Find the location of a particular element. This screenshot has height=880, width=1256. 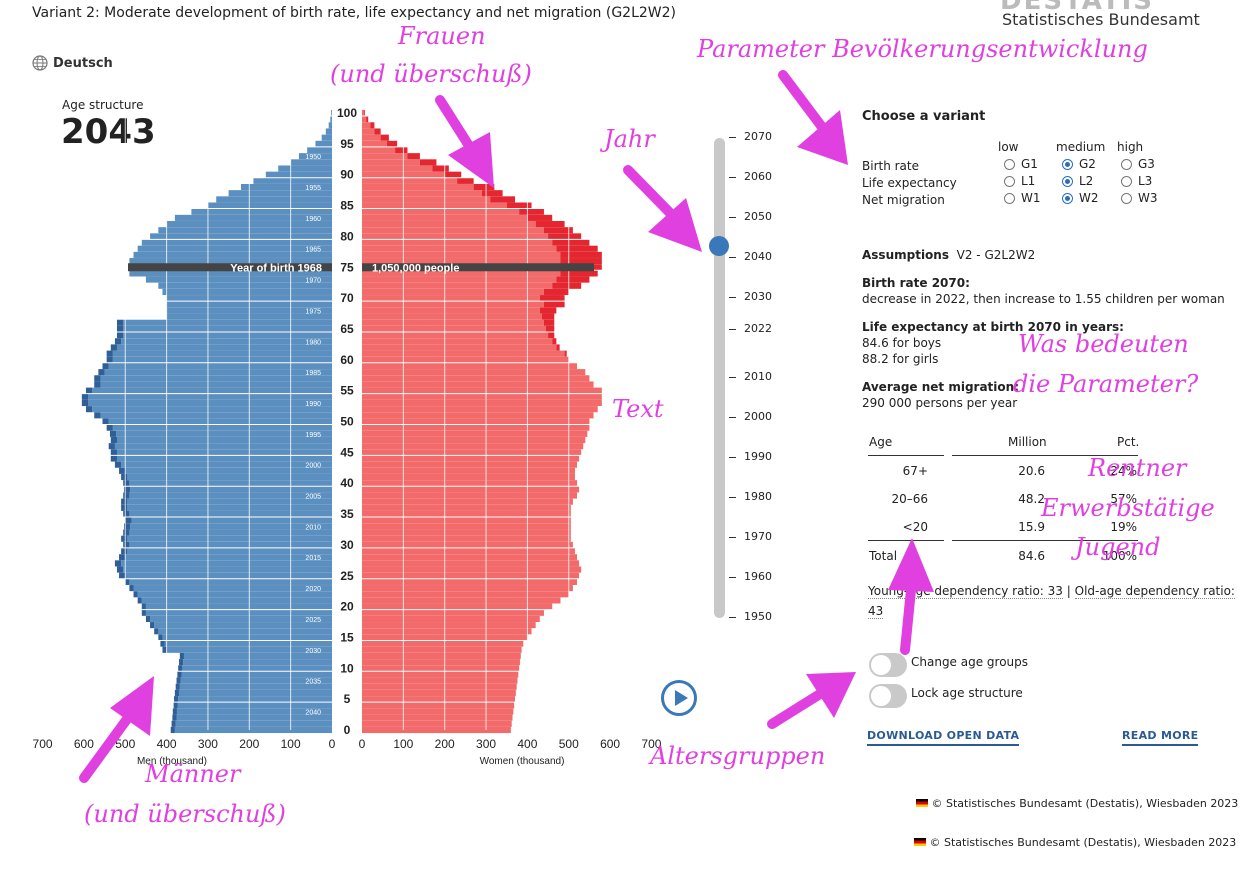

variant-option-label: W1 is located at coordinates (1031, 198).